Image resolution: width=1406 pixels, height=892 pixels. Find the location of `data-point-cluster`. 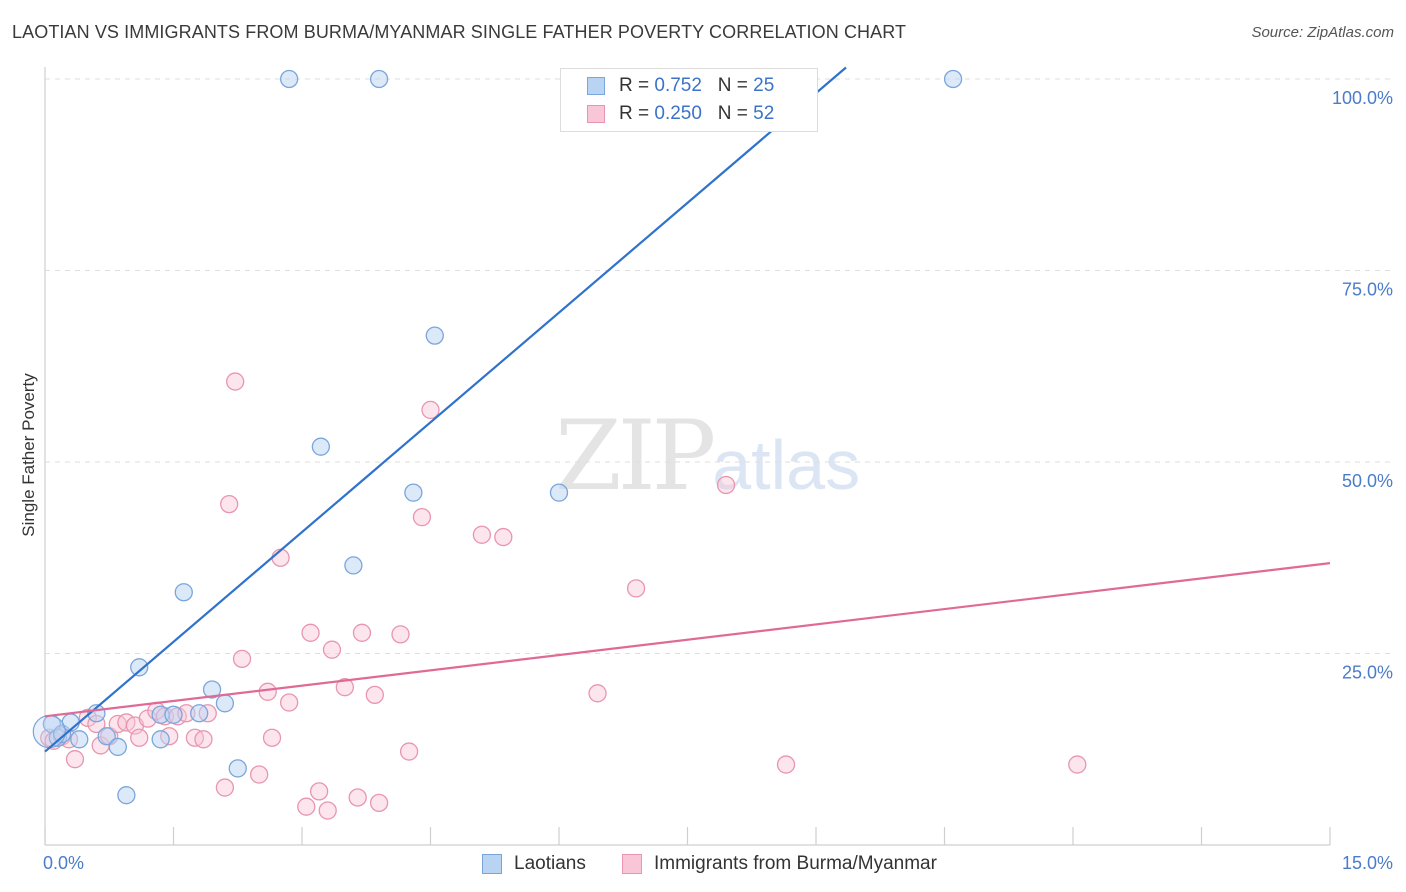

data-point-cluster is located at coordinates (49, 732).